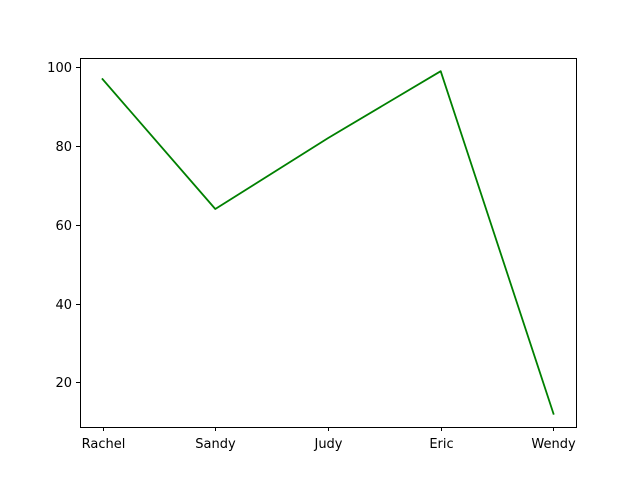 Image resolution: width=640 pixels, height=484 pixels. I want to click on x-tick-label: Eric, so click(441, 444).